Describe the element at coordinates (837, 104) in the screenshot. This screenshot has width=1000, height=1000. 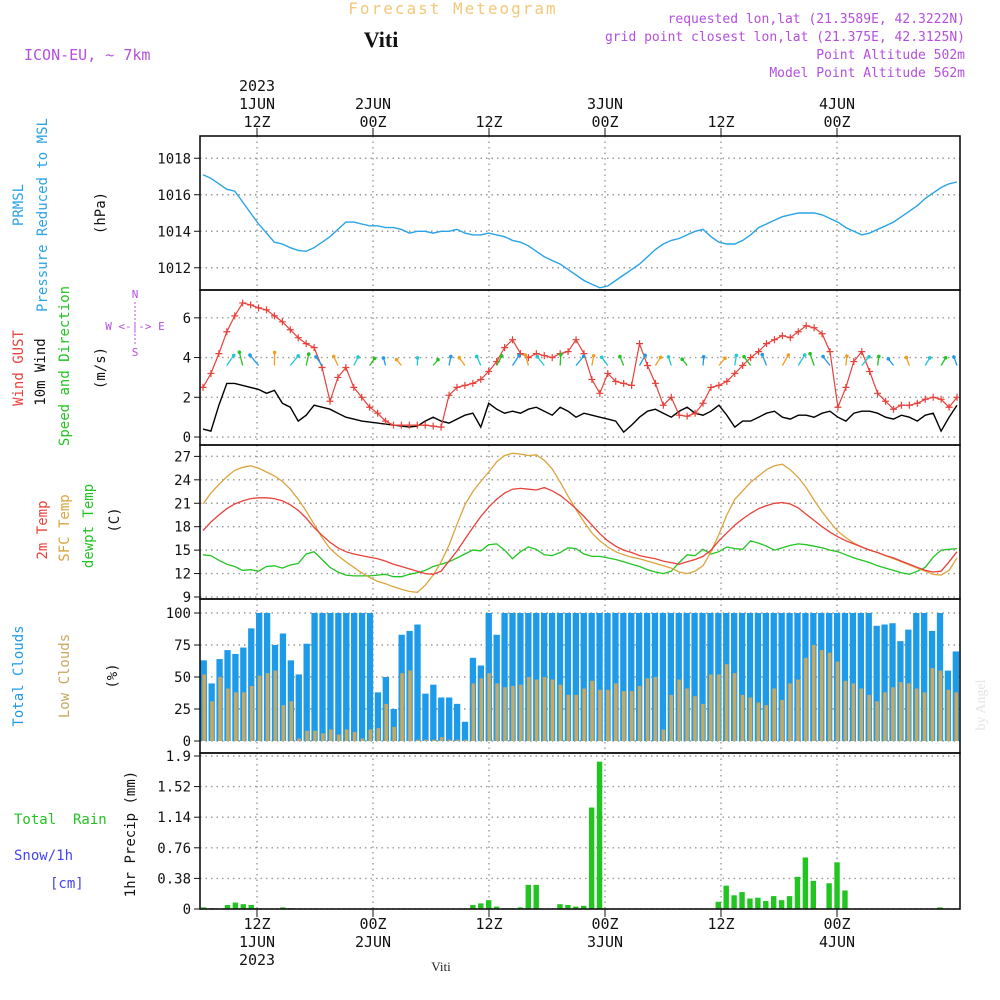
I see `top-time-label: 4JUN` at that location.